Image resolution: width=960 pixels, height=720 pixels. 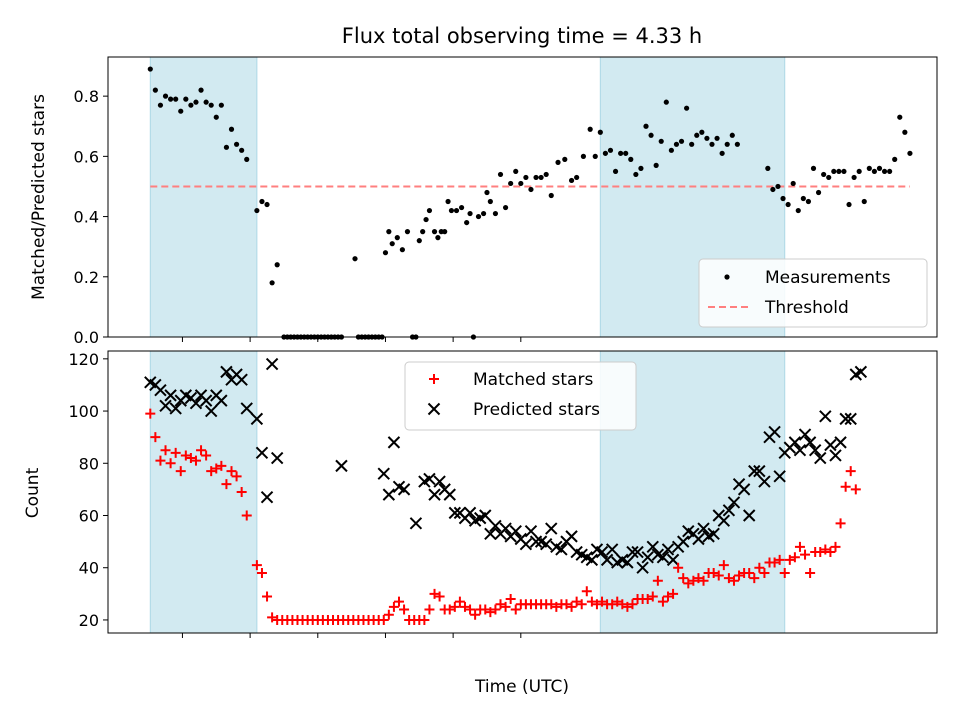 I want to click on y-tick-label: 120, so click(x=83, y=359).